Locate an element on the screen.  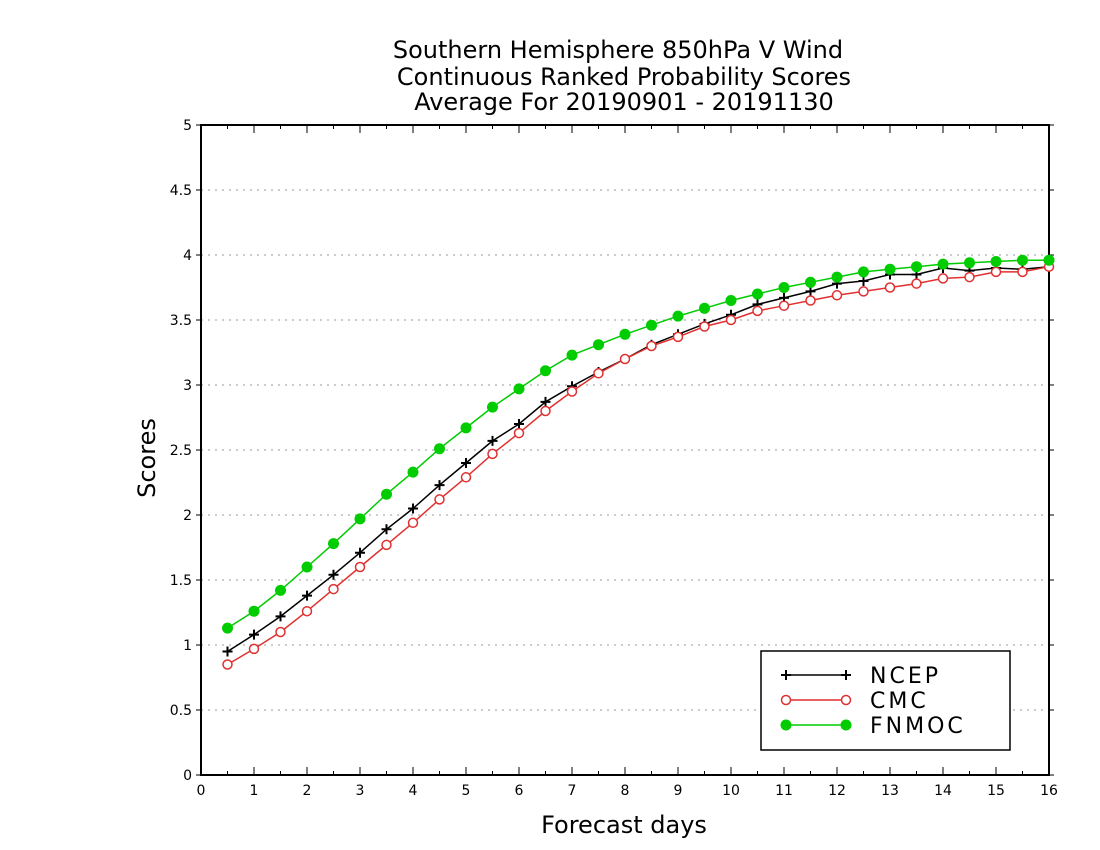
y-tick-label: 0 is located at coordinates (187, 776).